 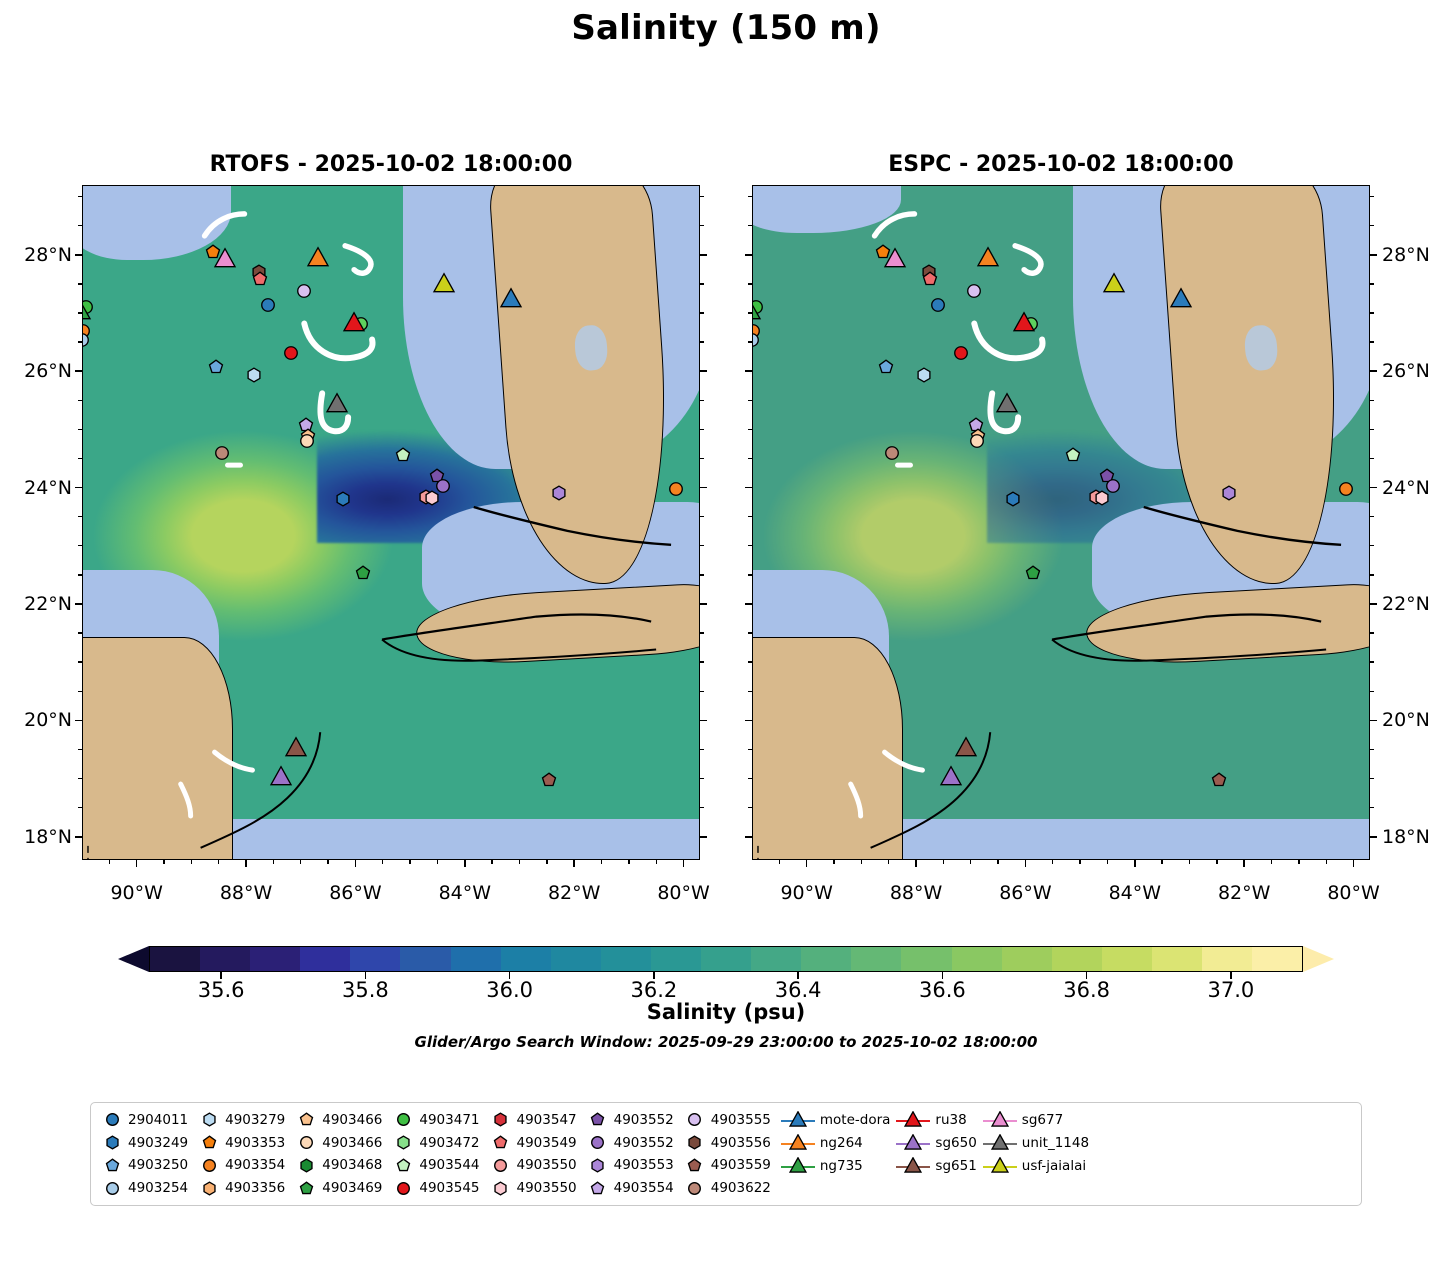 I want to click on legend-item-mote-dora: mote-dora, so click(x=835, y=1120).